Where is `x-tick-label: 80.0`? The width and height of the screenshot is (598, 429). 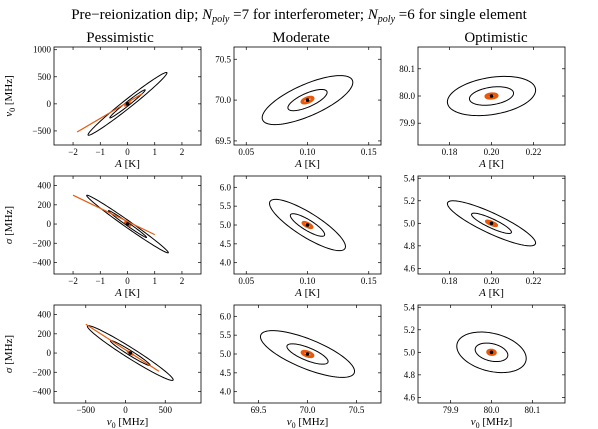 x-tick-label: 80.0 is located at coordinates (492, 410).